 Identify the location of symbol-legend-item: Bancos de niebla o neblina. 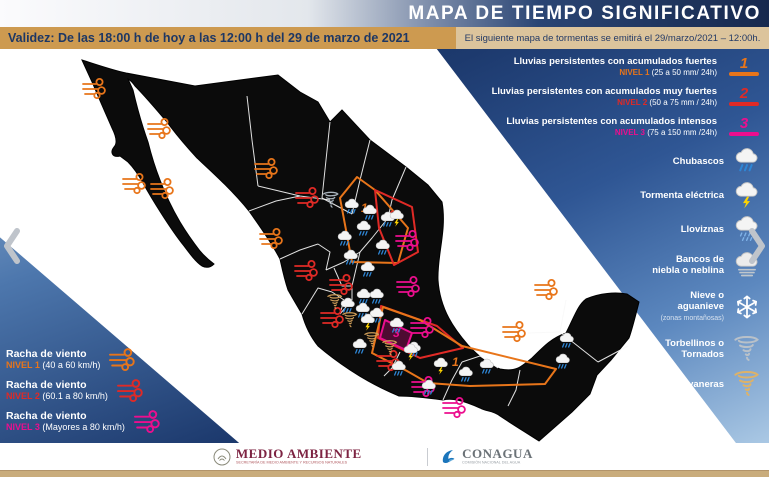
(703, 265).